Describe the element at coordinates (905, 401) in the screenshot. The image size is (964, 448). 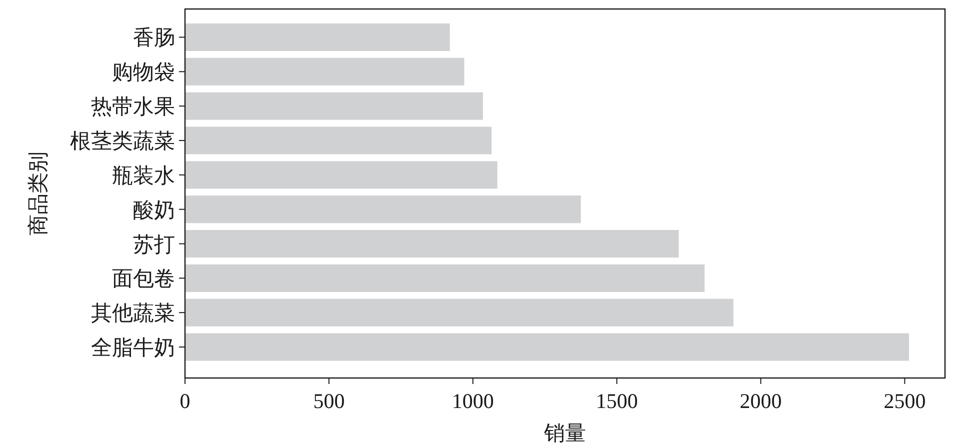
I see `x-tick-label: 2500` at that location.